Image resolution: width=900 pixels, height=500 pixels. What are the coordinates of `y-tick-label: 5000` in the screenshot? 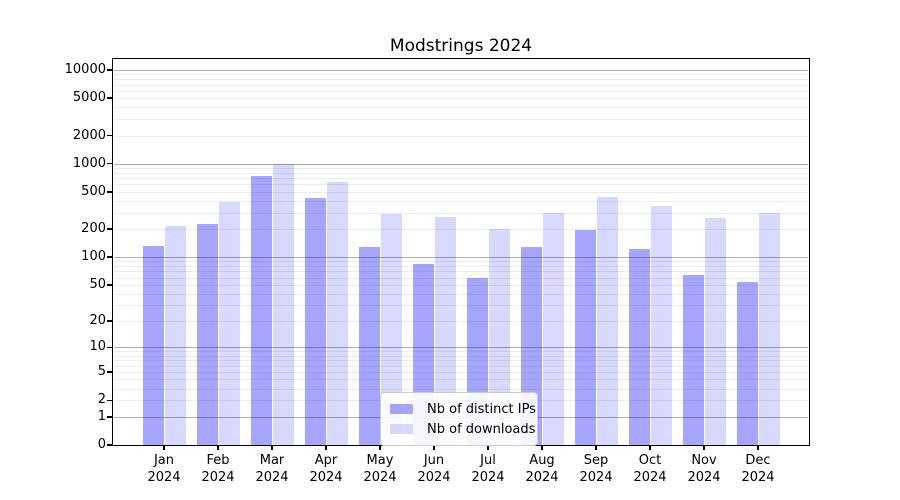 It's located at (89, 98).